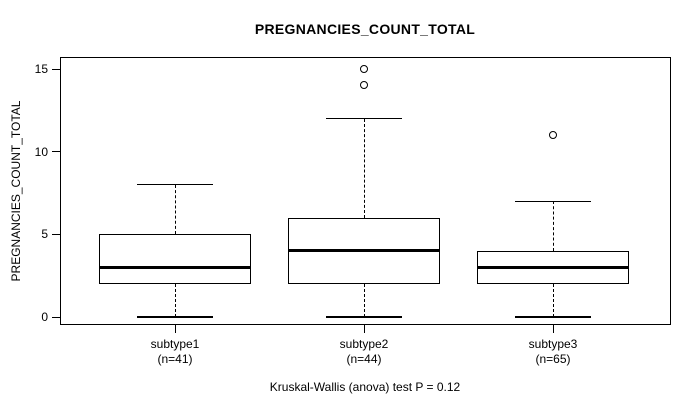 This screenshot has height=400, width=700. I want to click on x-axis-group-label: subtype3 (n=65), so click(553, 352).